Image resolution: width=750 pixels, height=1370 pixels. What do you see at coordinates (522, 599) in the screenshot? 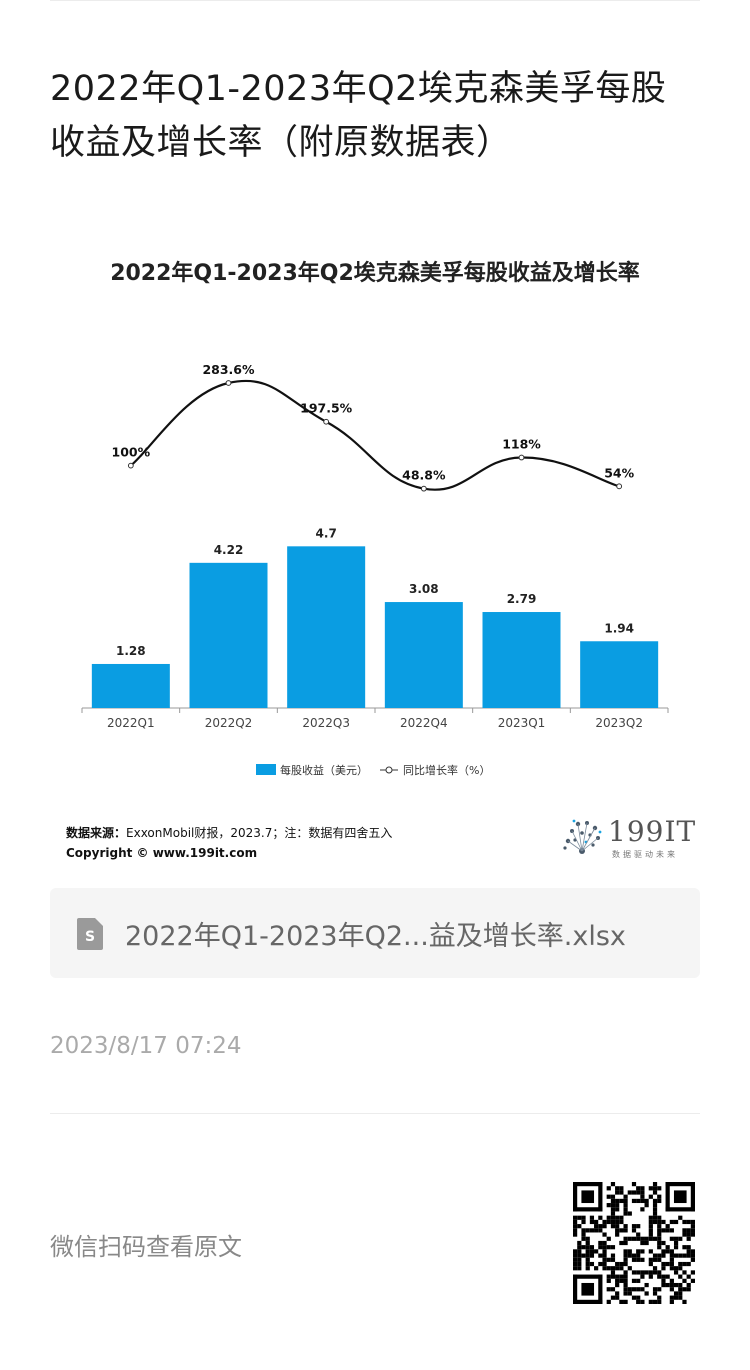
I see `bar-data-label: 2.79` at bounding box center [522, 599].